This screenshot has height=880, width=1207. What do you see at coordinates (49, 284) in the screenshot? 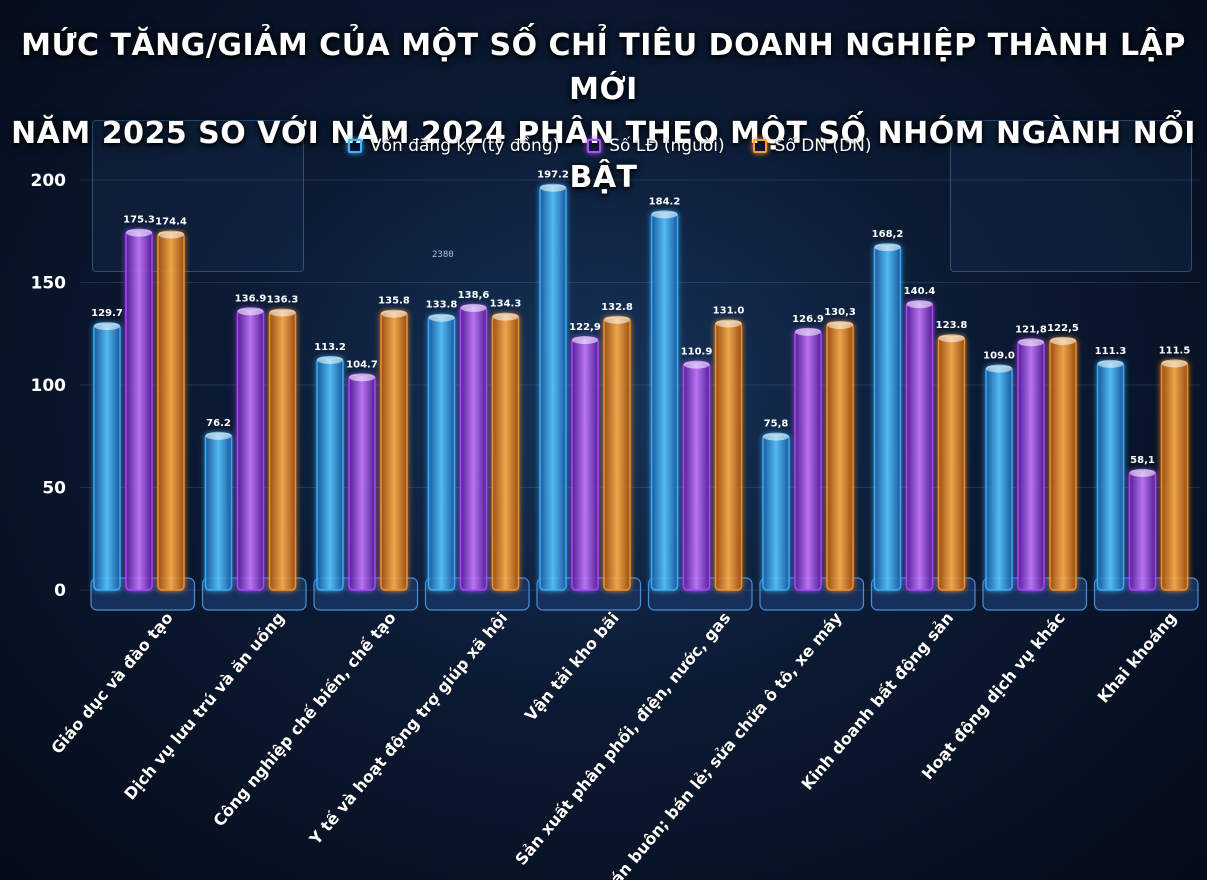
I see `y-tick-label: 150` at bounding box center [49, 284].